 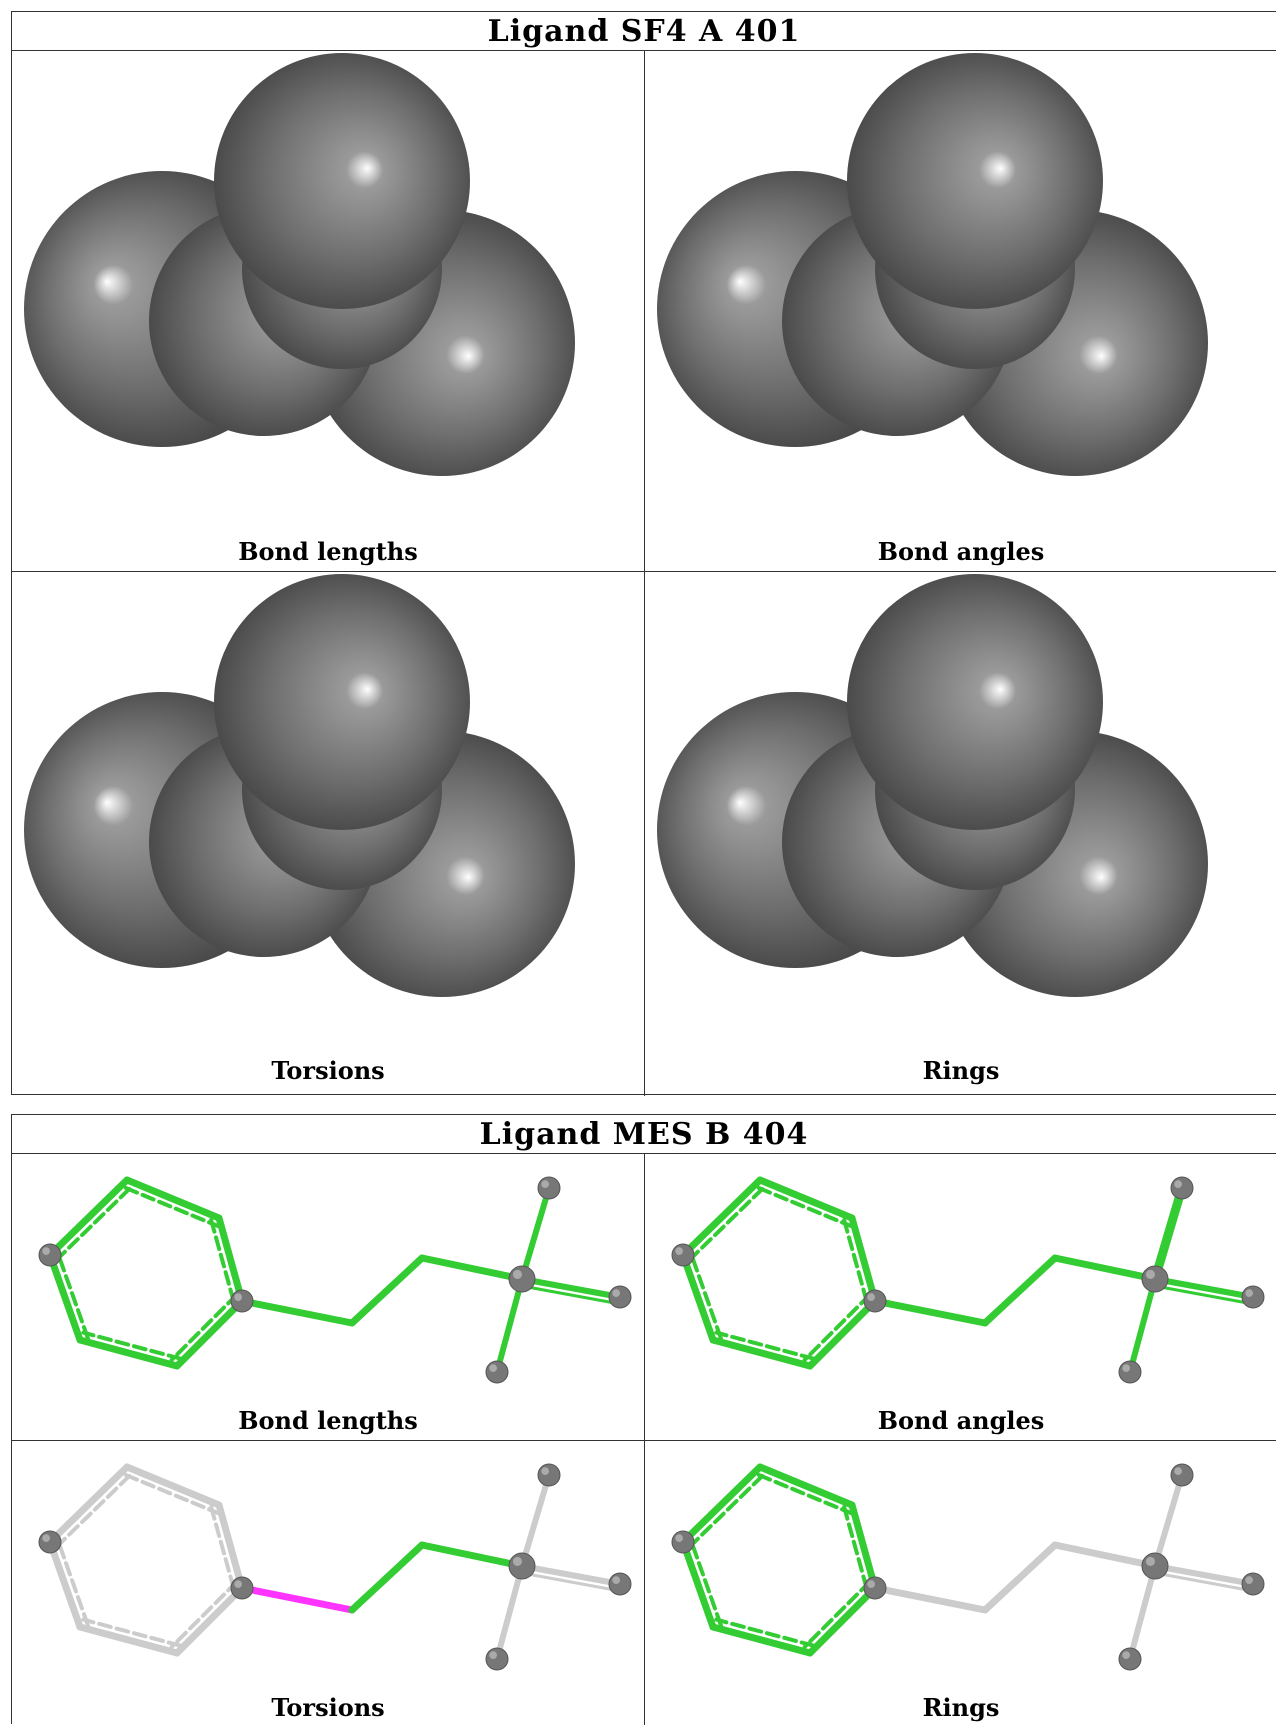 What do you see at coordinates (1204, 1295) in the screenshot?
I see `sulfonate-double-bond` at bounding box center [1204, 1295].